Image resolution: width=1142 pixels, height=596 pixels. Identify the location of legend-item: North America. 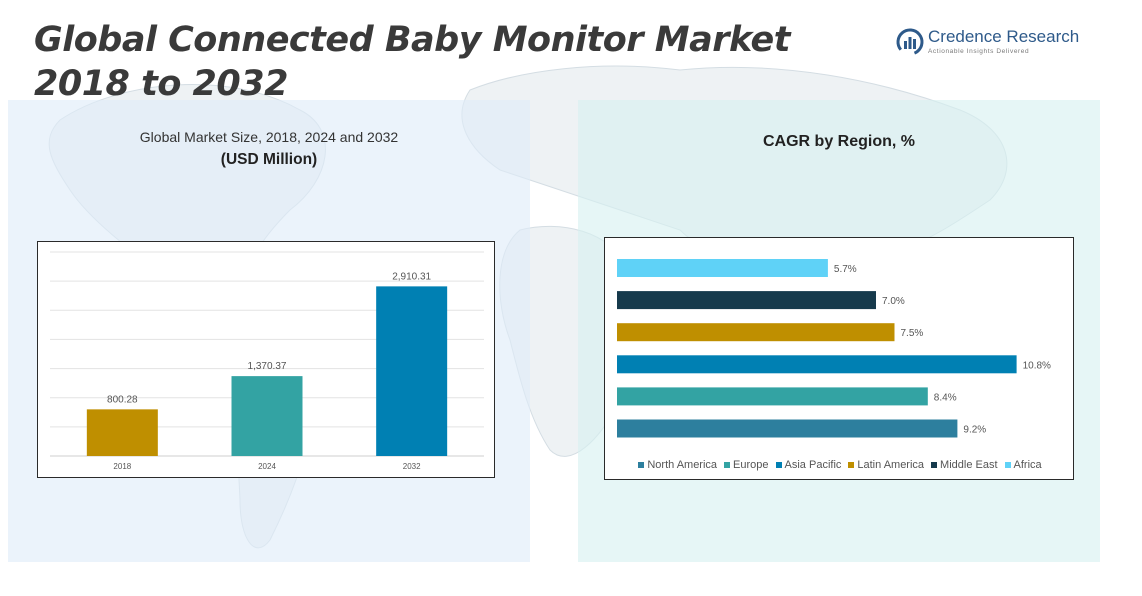
(677, 465).